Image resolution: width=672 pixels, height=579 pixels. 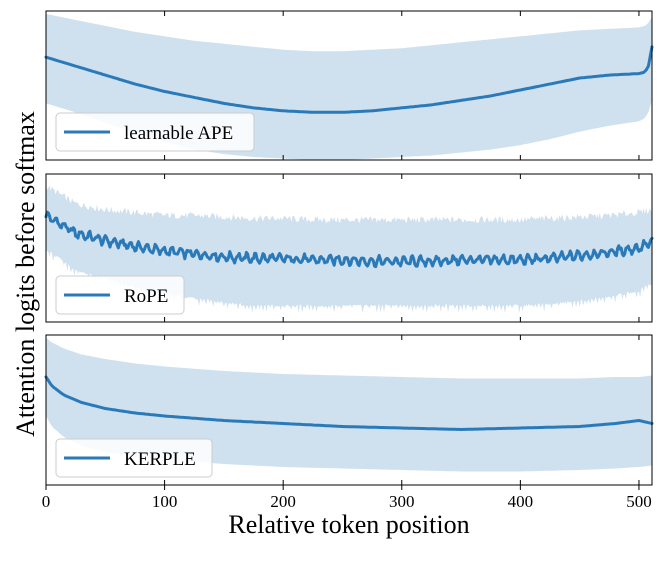 I want to click on xtick-label: 300, so click(x=402, y=501).